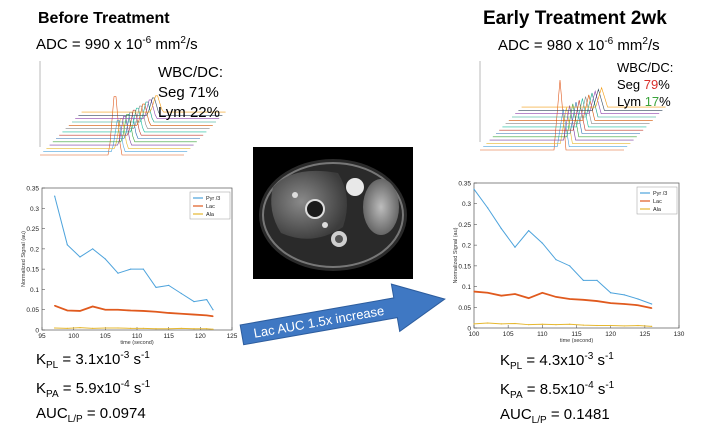 This screenshot has width=720, height=430. What do you see at coordinates (24, 259) in the screenshot?
I see `left-chart-ylabel: Normalized Signal (au)` at bounding box center [24, 259].